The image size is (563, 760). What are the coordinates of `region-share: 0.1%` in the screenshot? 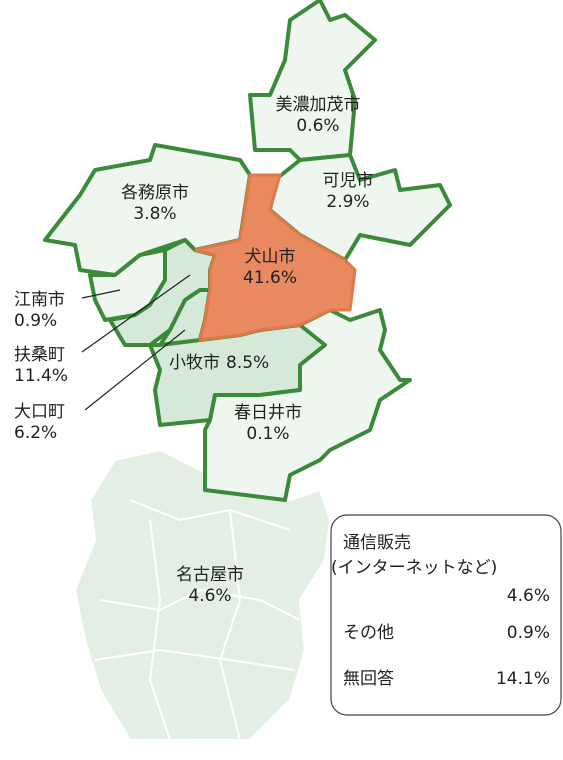 It's located at (267, 434).